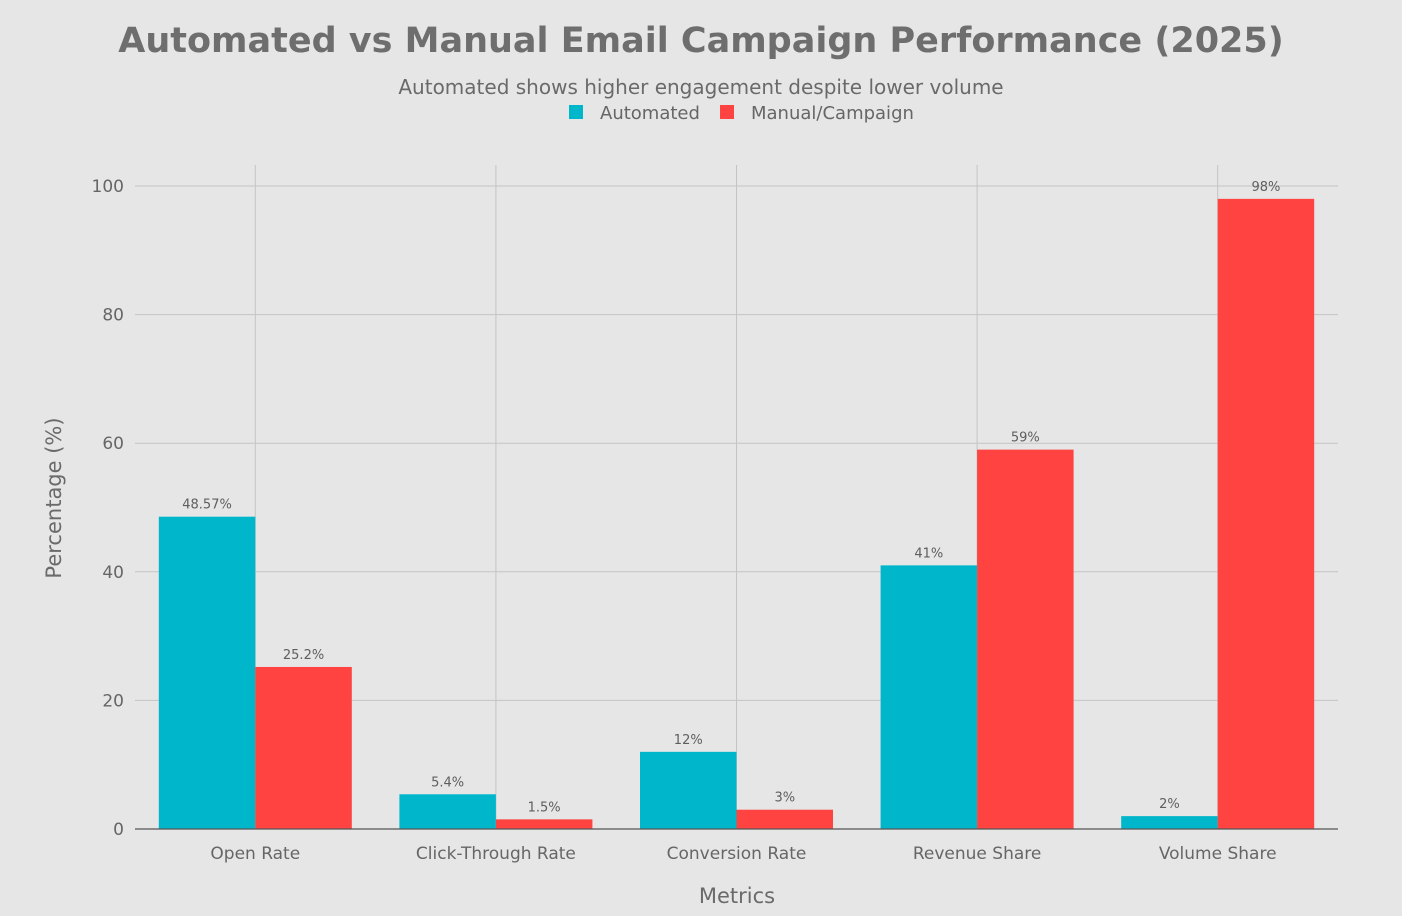  Describe the element at coordinates (1025, 438) in the screenshot. I see `data-label: 59%` at that location.